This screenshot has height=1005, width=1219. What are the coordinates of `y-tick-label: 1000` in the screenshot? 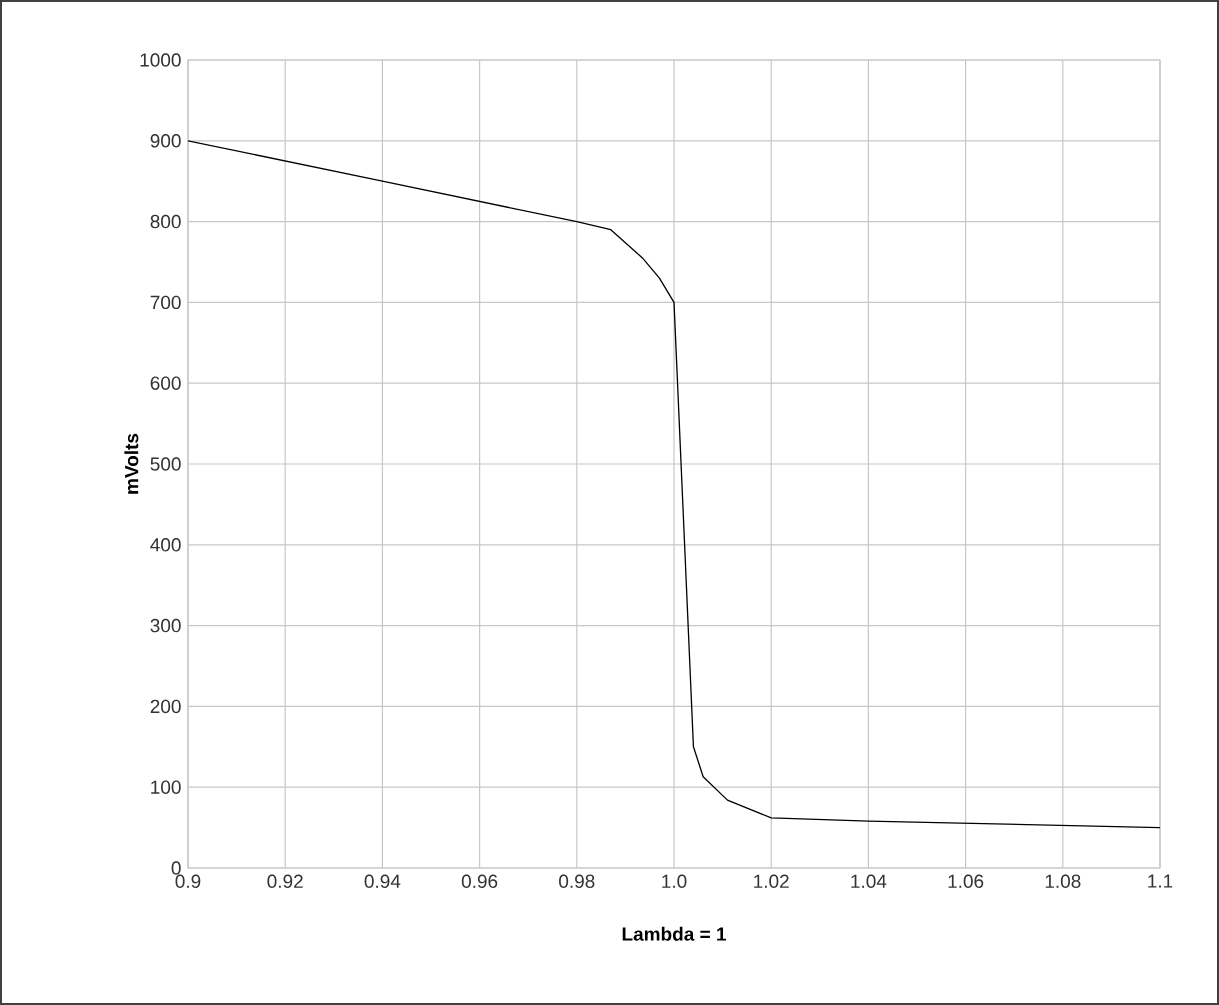 It's located at (160, 60).